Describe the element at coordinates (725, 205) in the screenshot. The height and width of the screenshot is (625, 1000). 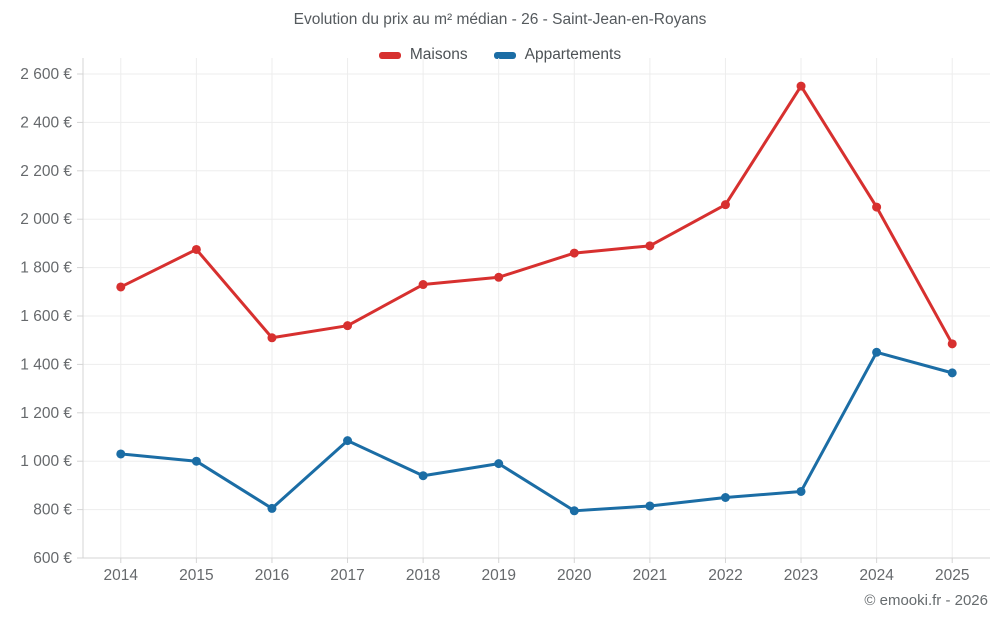
I see `data-point-maisons-2022` at that location.